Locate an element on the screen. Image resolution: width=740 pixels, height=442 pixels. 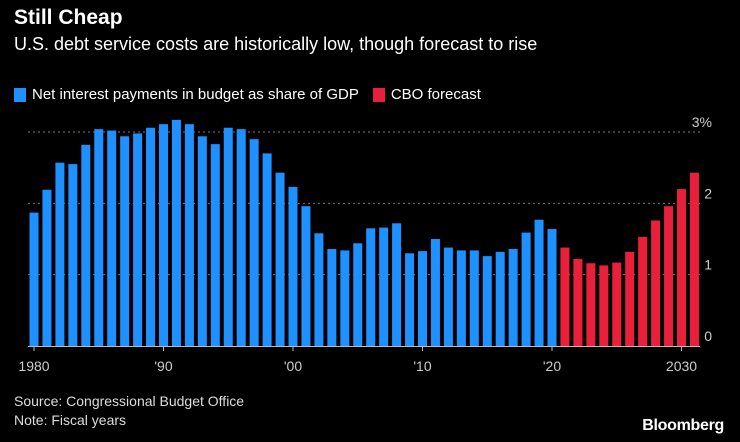
source-note: Source: Congressional Budget Office is located at coordinates (129, 401).